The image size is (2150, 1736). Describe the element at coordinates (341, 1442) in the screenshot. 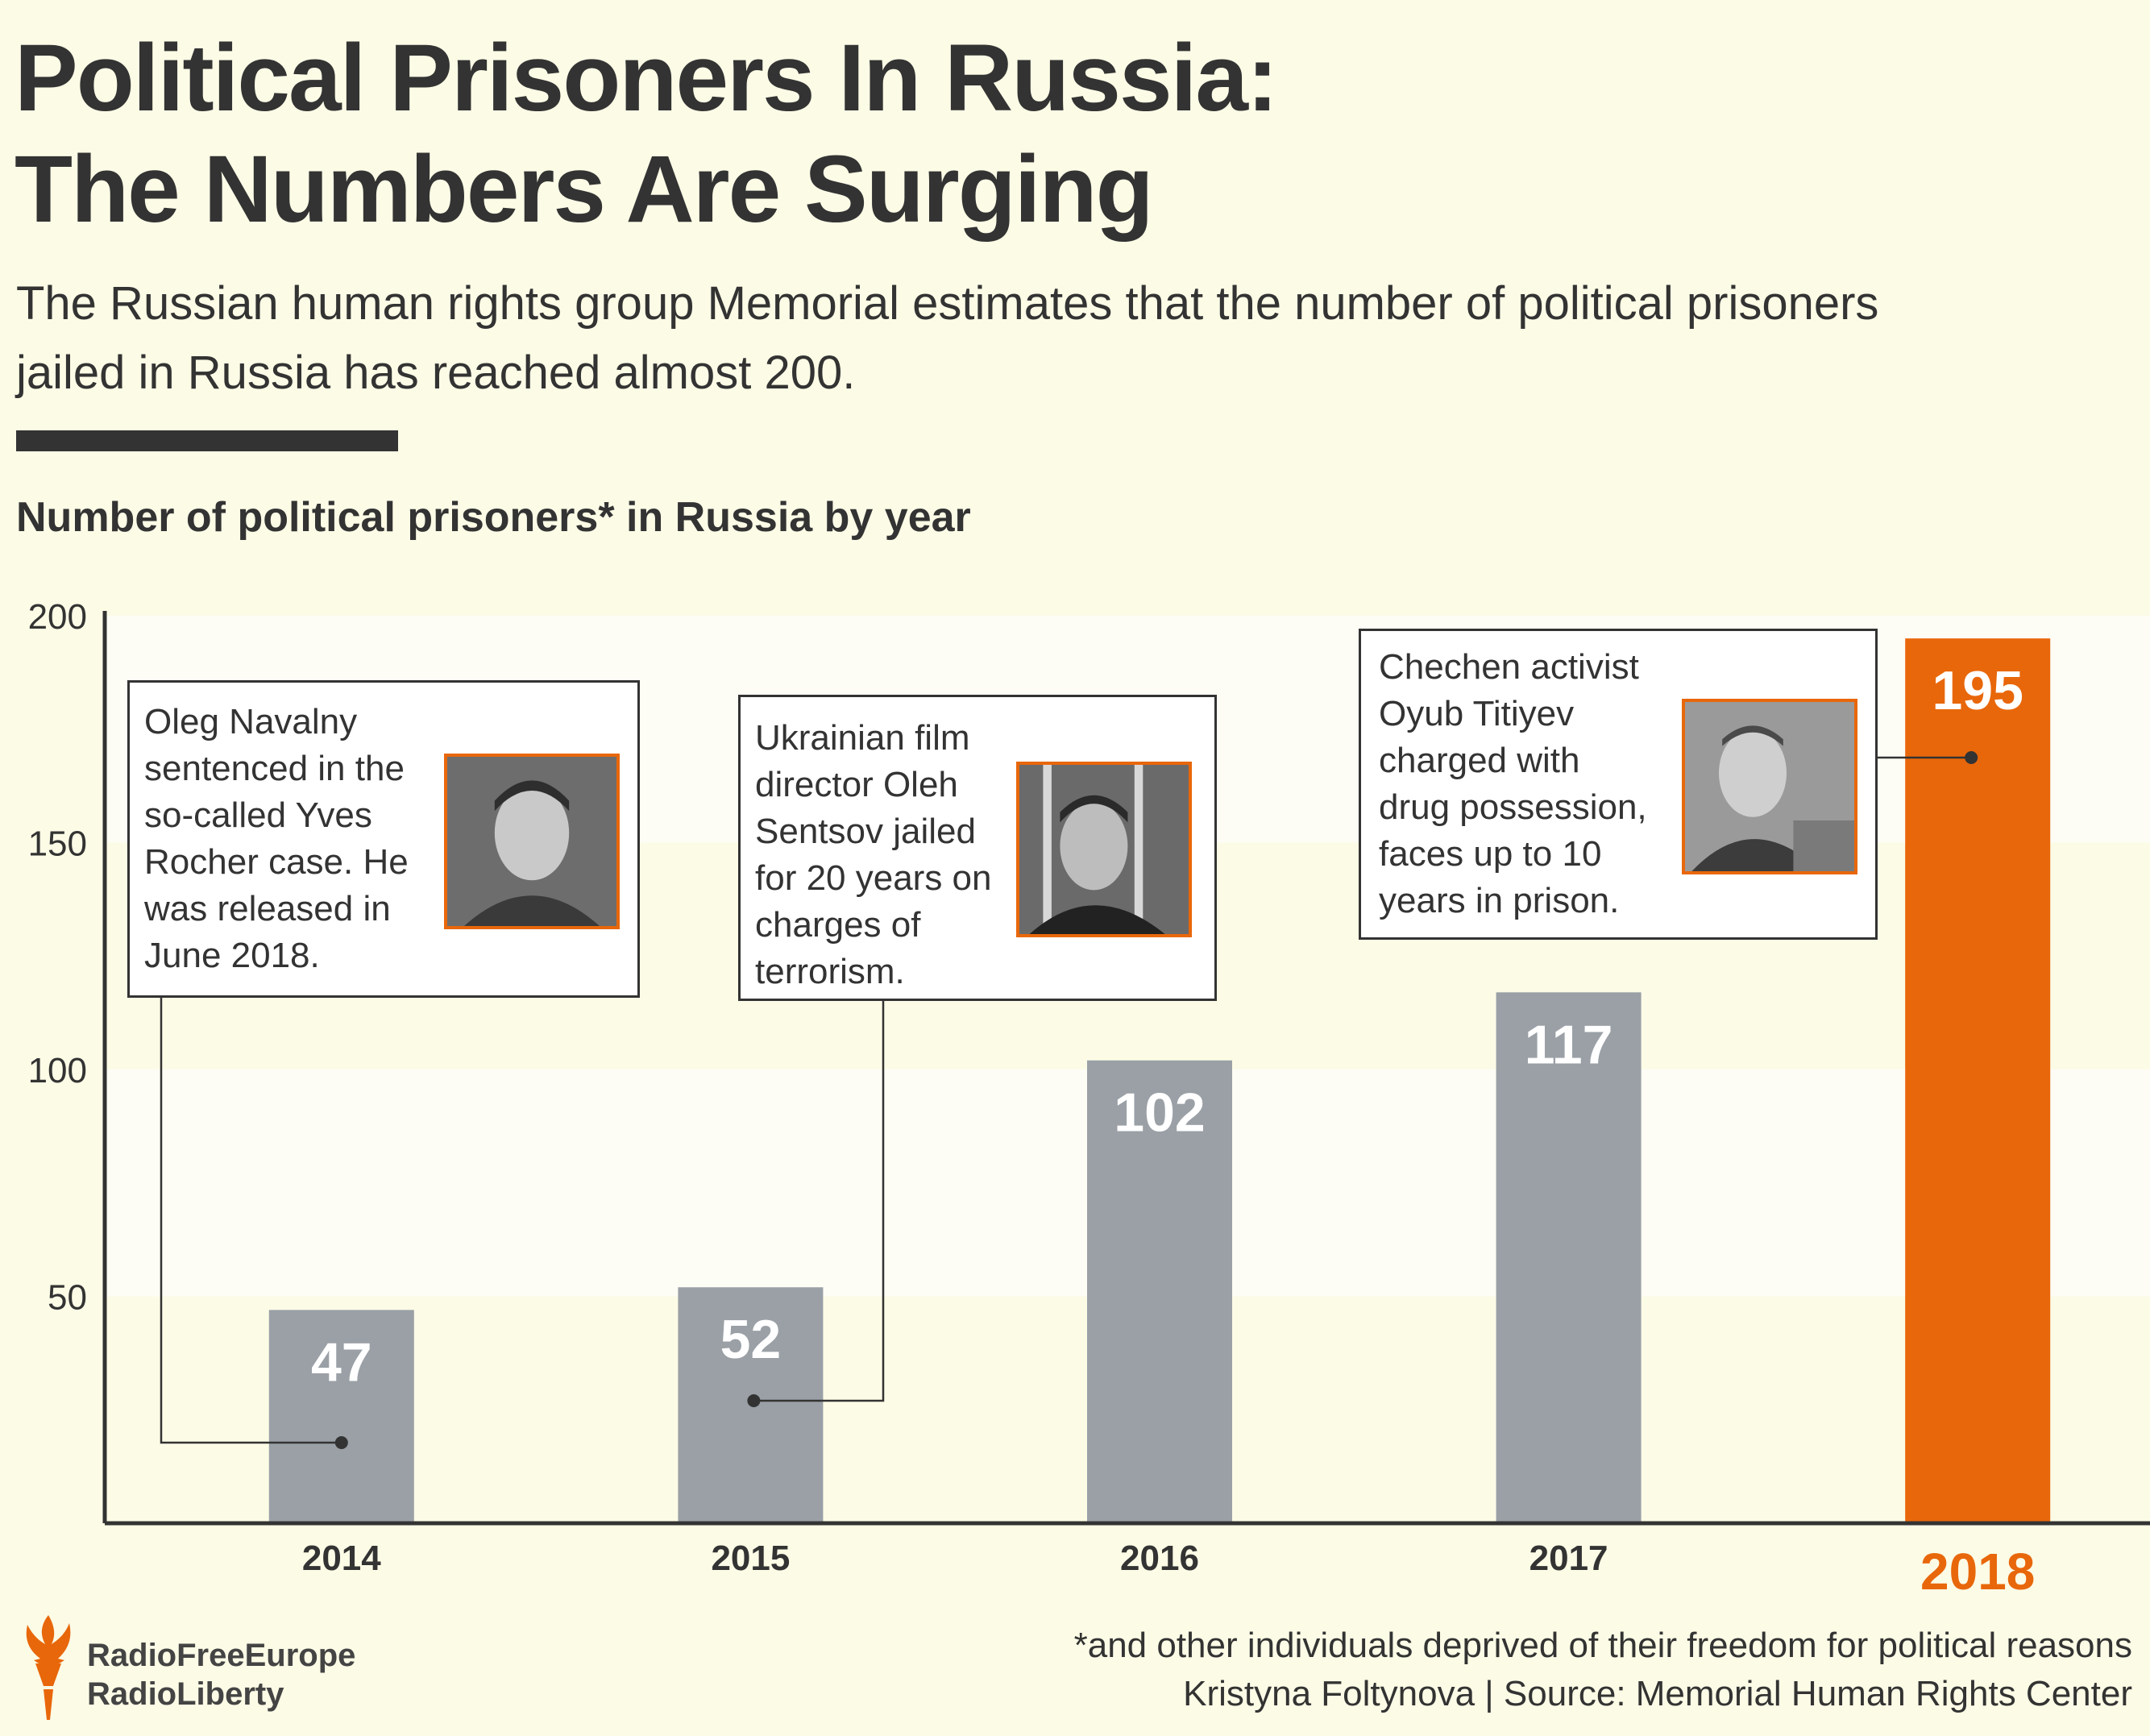

I see `leader-line-navalny-dot` at that location.